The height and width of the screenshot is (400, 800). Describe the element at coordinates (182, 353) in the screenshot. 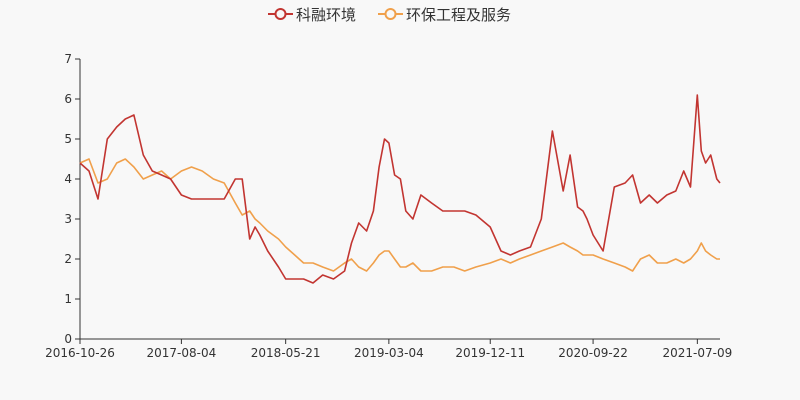

I see `x-tick-label: 2017-08-04` at that location.